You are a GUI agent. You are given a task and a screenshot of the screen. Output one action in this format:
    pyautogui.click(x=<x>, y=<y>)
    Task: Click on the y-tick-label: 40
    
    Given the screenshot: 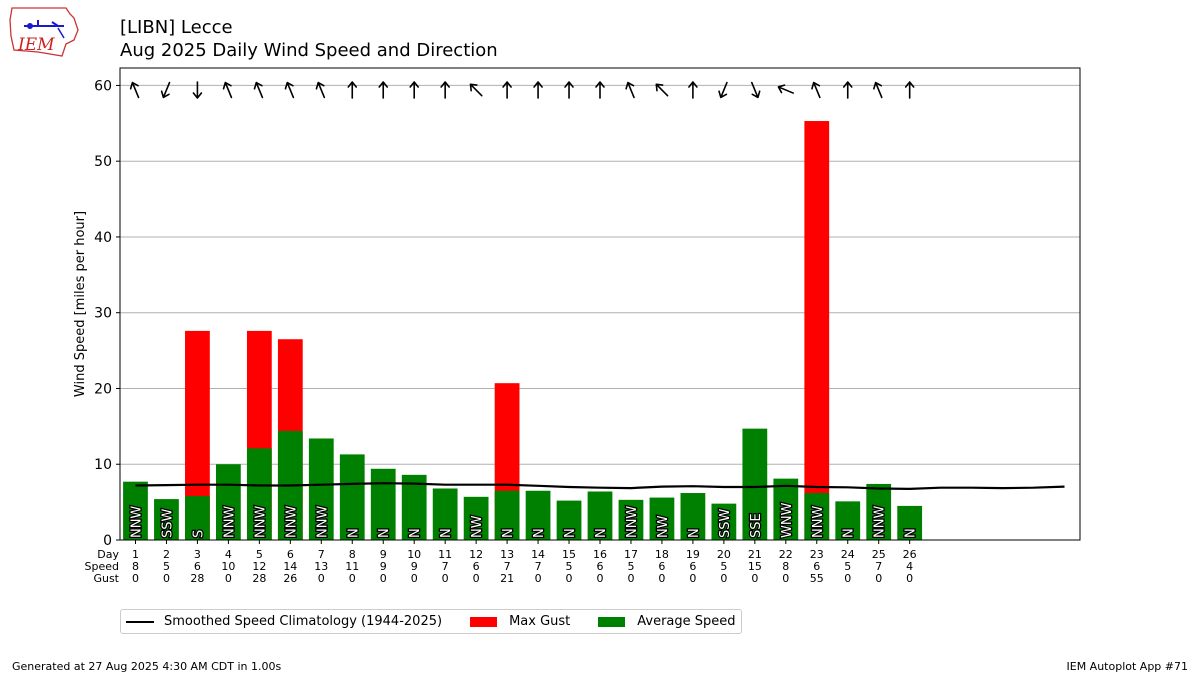 What is the action you would take?
    pyautogui.click(x=103, y=238)
    